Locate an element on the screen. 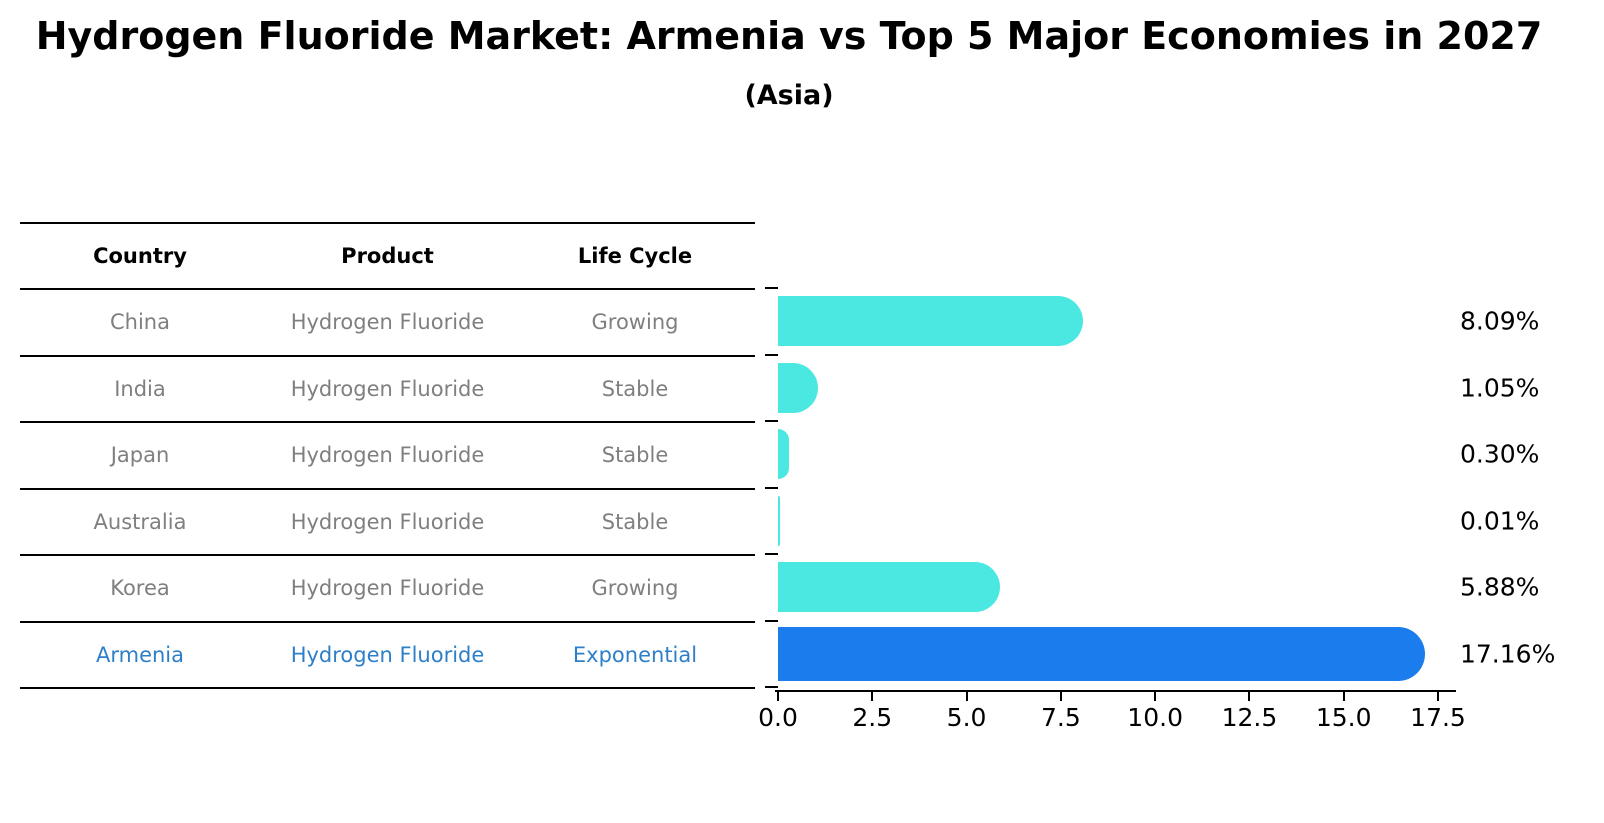  bar-india is located at coordinates (798, 387).